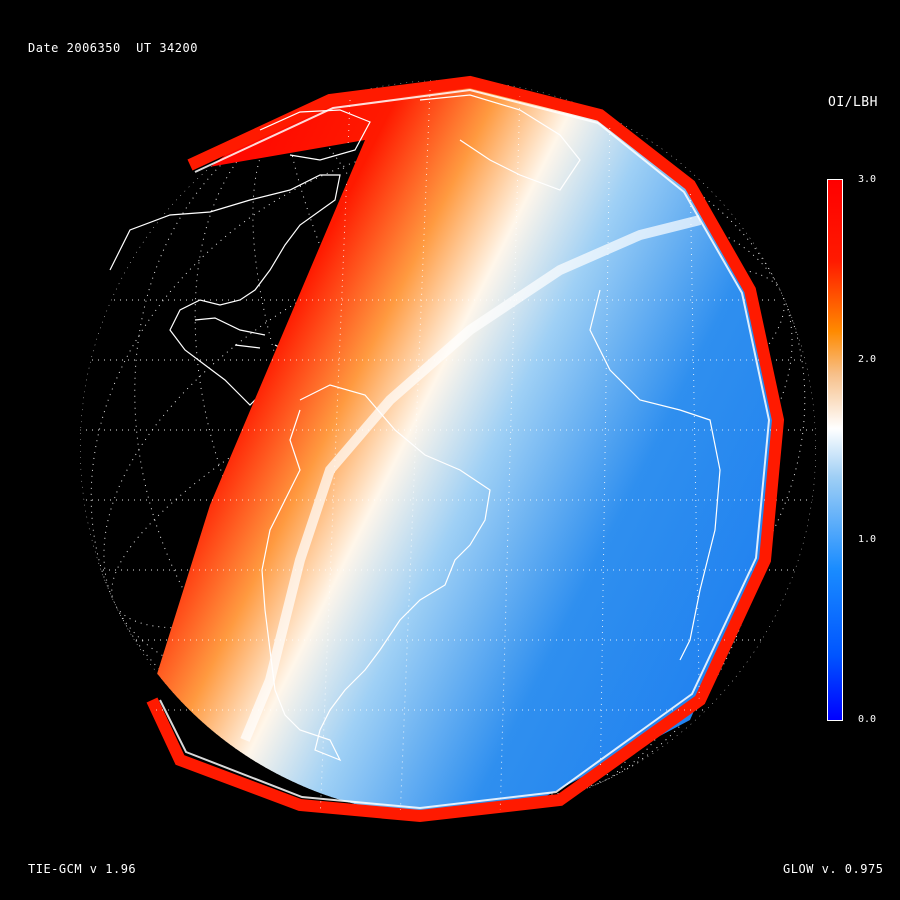 This screenshot has height=900, width=900. What do you see at coordinates (376, 573) in the screenshot?
I see `coastline-south-america` at bounding box center [376, 573].